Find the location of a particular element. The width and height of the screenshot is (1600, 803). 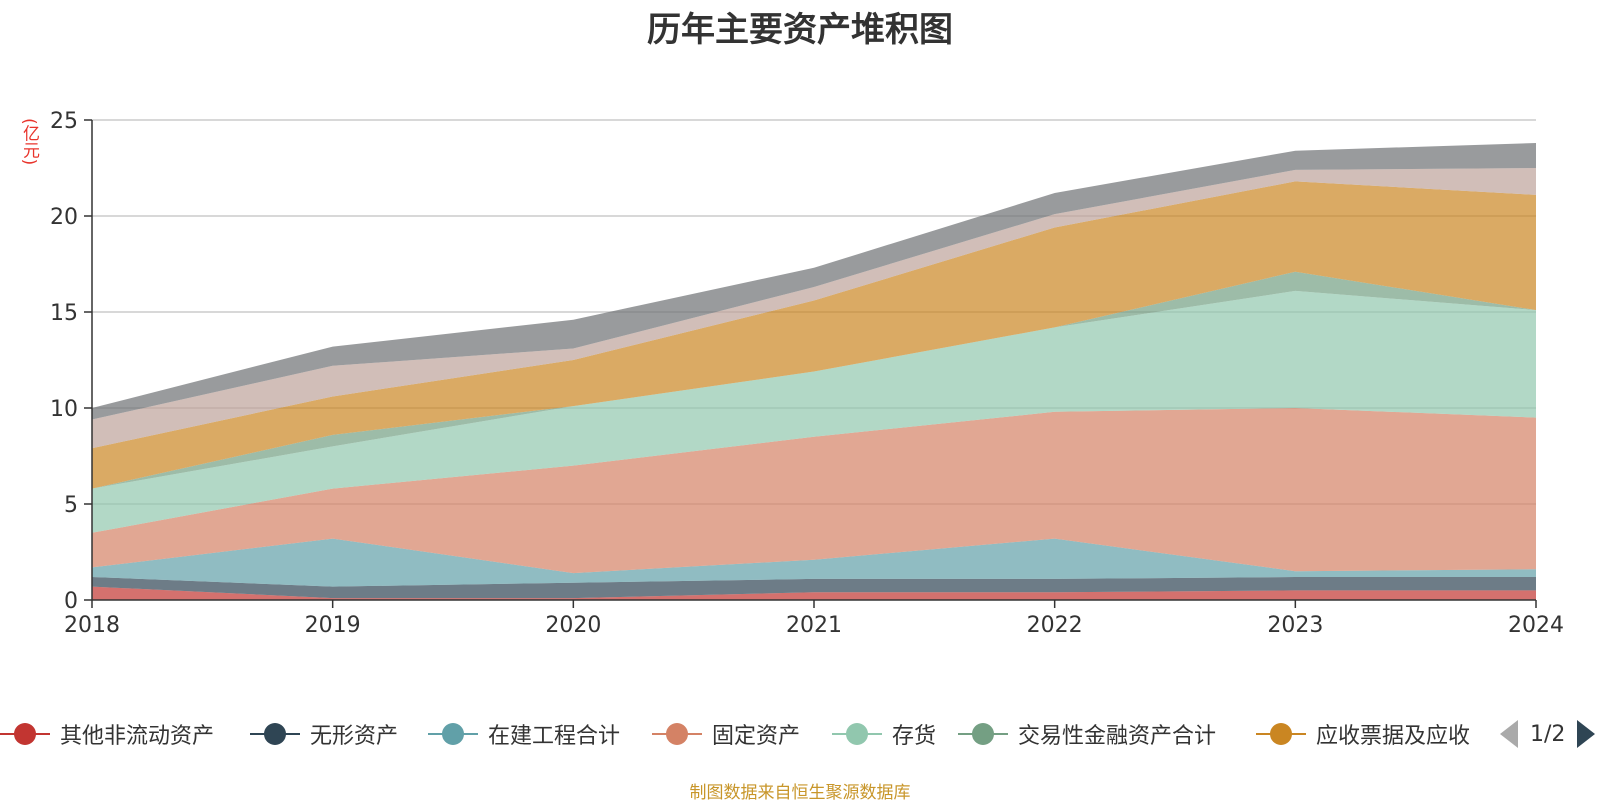

y-tick-label: 0 is located at coordinates (71, 601).